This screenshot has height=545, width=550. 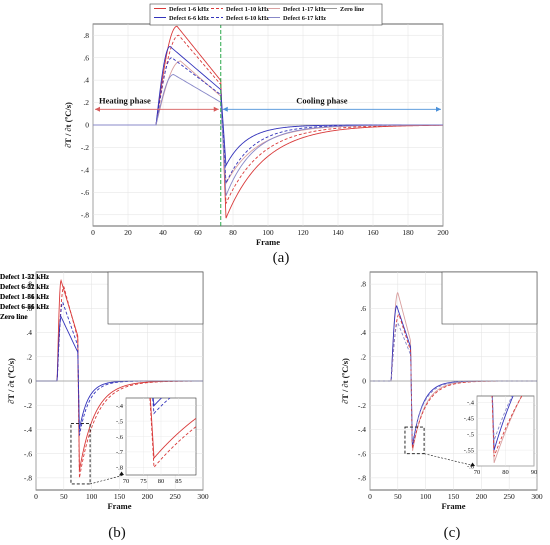 What do you see at coordinates (373, 232) in the screenshot?
I see `x-tick-8: 160` at bounding box center [373, 232].